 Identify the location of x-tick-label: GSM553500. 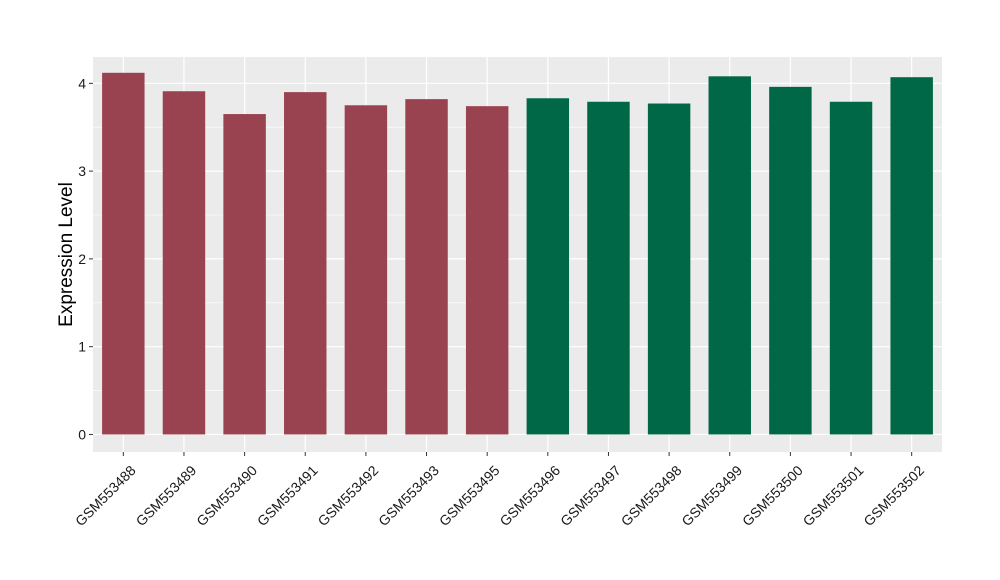
(772, 495).